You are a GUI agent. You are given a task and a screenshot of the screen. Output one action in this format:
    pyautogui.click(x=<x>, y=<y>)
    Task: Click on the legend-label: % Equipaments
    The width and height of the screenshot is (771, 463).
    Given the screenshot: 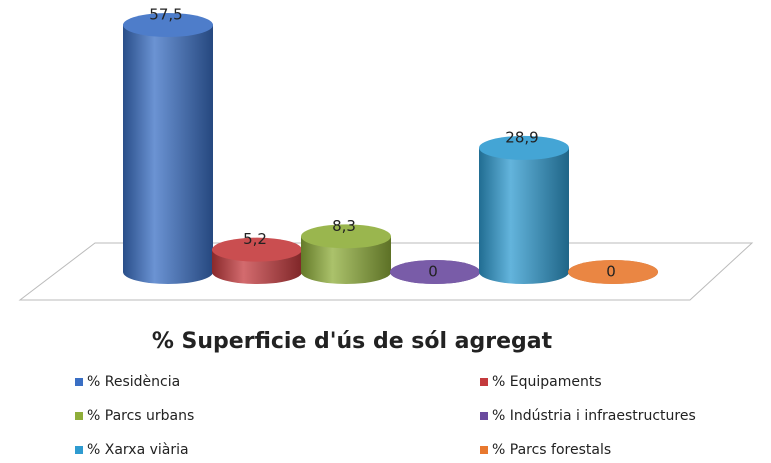 What is the action you would take?
    pyautogui.click(x=547, y=382)
    